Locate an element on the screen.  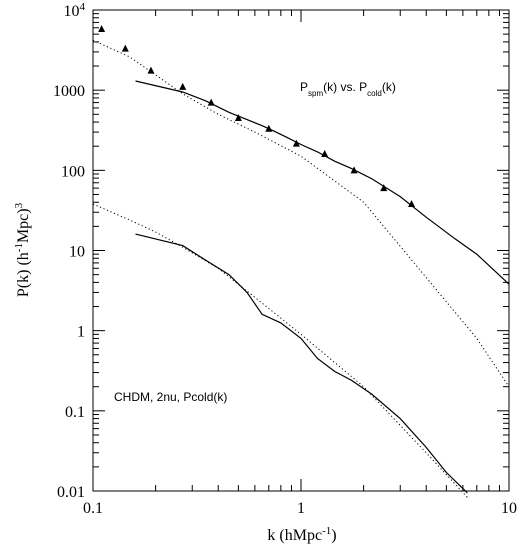
y-axis-label: P(k) (h-1Mpc)3 is located at coordinates (22, 249).